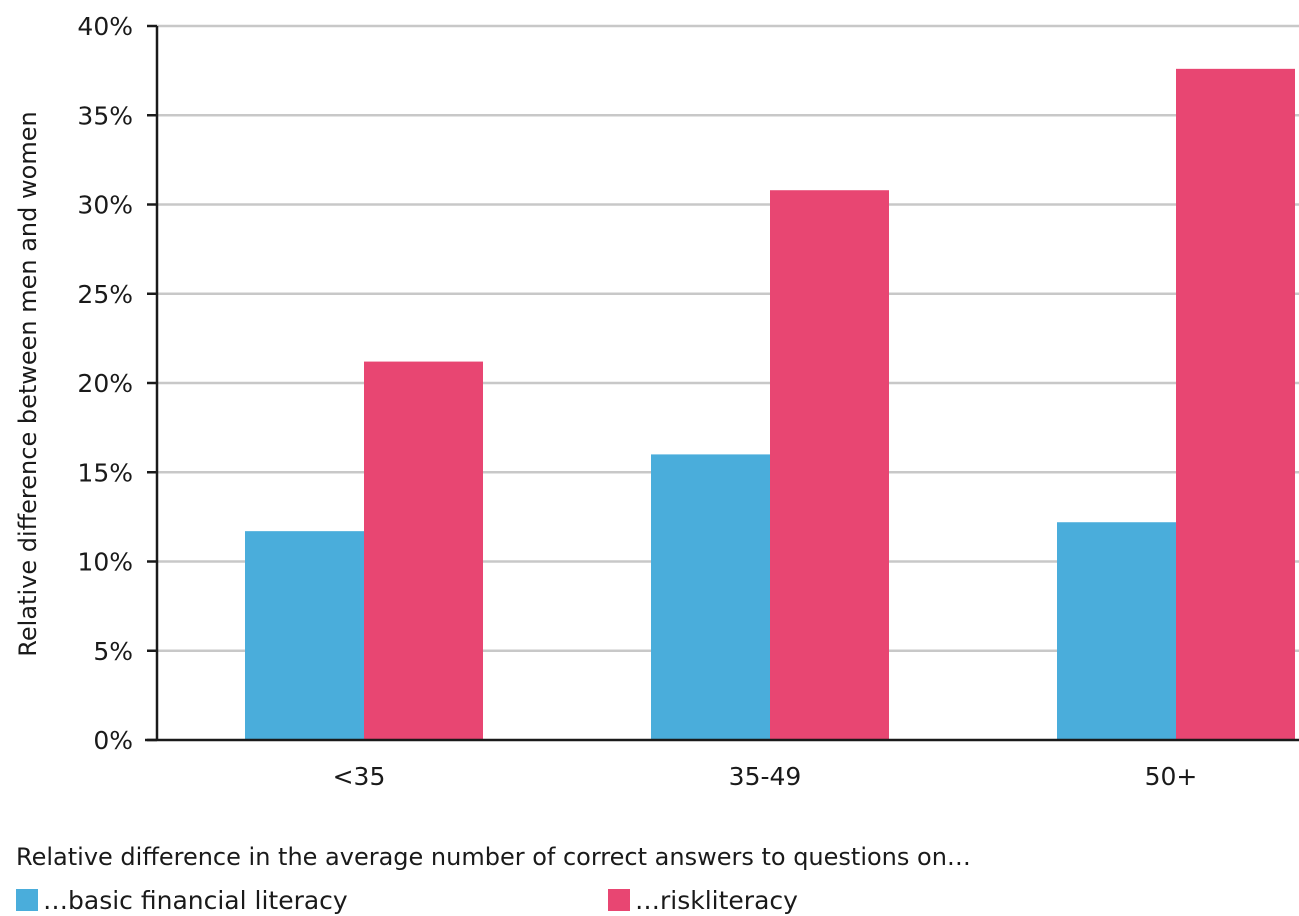 The width and height of the screenshot is (1299, 916). Describe the element at coordinates (105, 383) in the screenshot. I see `y-tick-label: 20%` at that location.